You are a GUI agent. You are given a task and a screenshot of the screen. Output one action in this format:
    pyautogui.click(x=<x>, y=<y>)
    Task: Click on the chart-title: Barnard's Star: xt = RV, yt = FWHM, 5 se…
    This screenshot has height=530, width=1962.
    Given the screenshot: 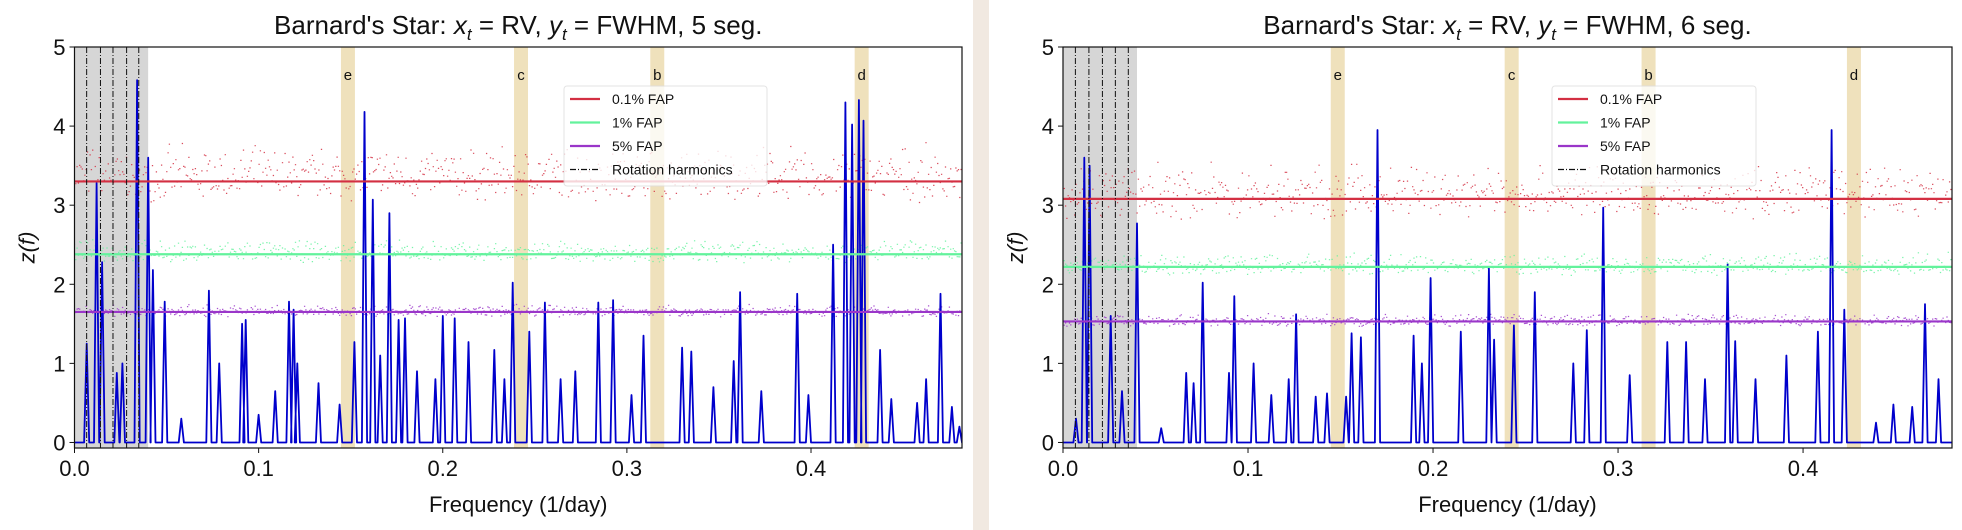 What is the action you would take?
    pyautogui.click(x=518, y=27)
    